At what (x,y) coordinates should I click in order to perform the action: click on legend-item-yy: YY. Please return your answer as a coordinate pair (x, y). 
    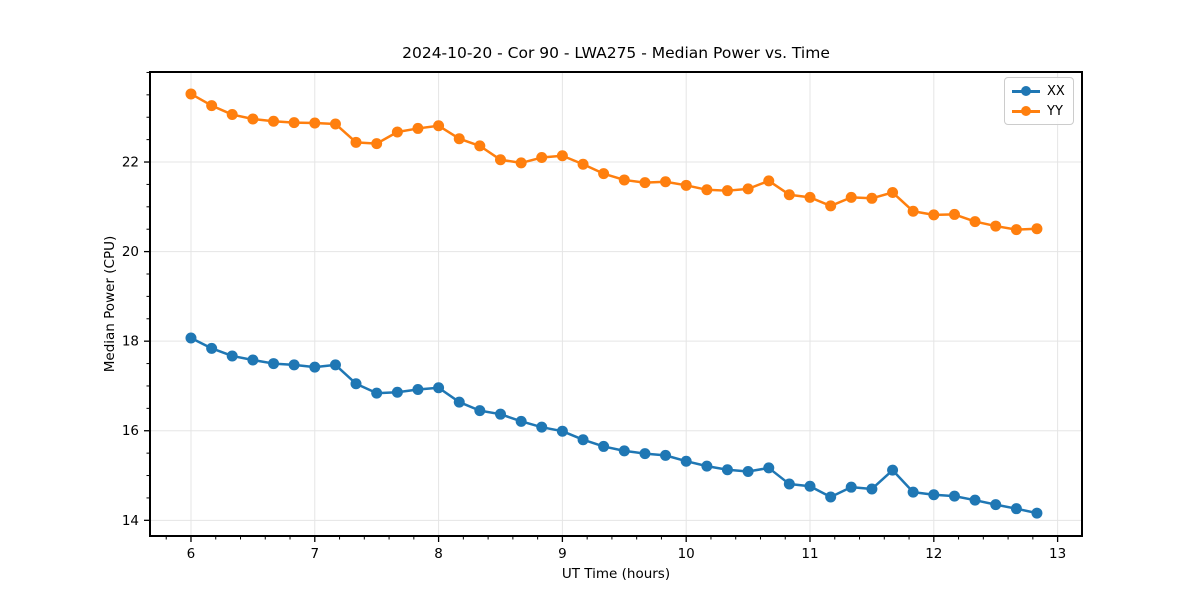
    Looking at the image, I should click on (1038, 111).